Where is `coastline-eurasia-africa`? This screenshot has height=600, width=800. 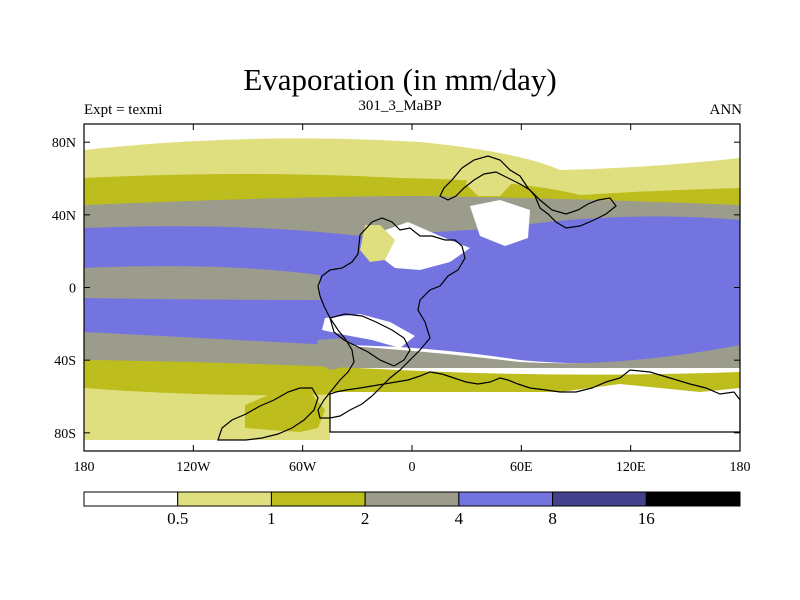 coastline-eurasia-africa is located at coordinates (528, 192).